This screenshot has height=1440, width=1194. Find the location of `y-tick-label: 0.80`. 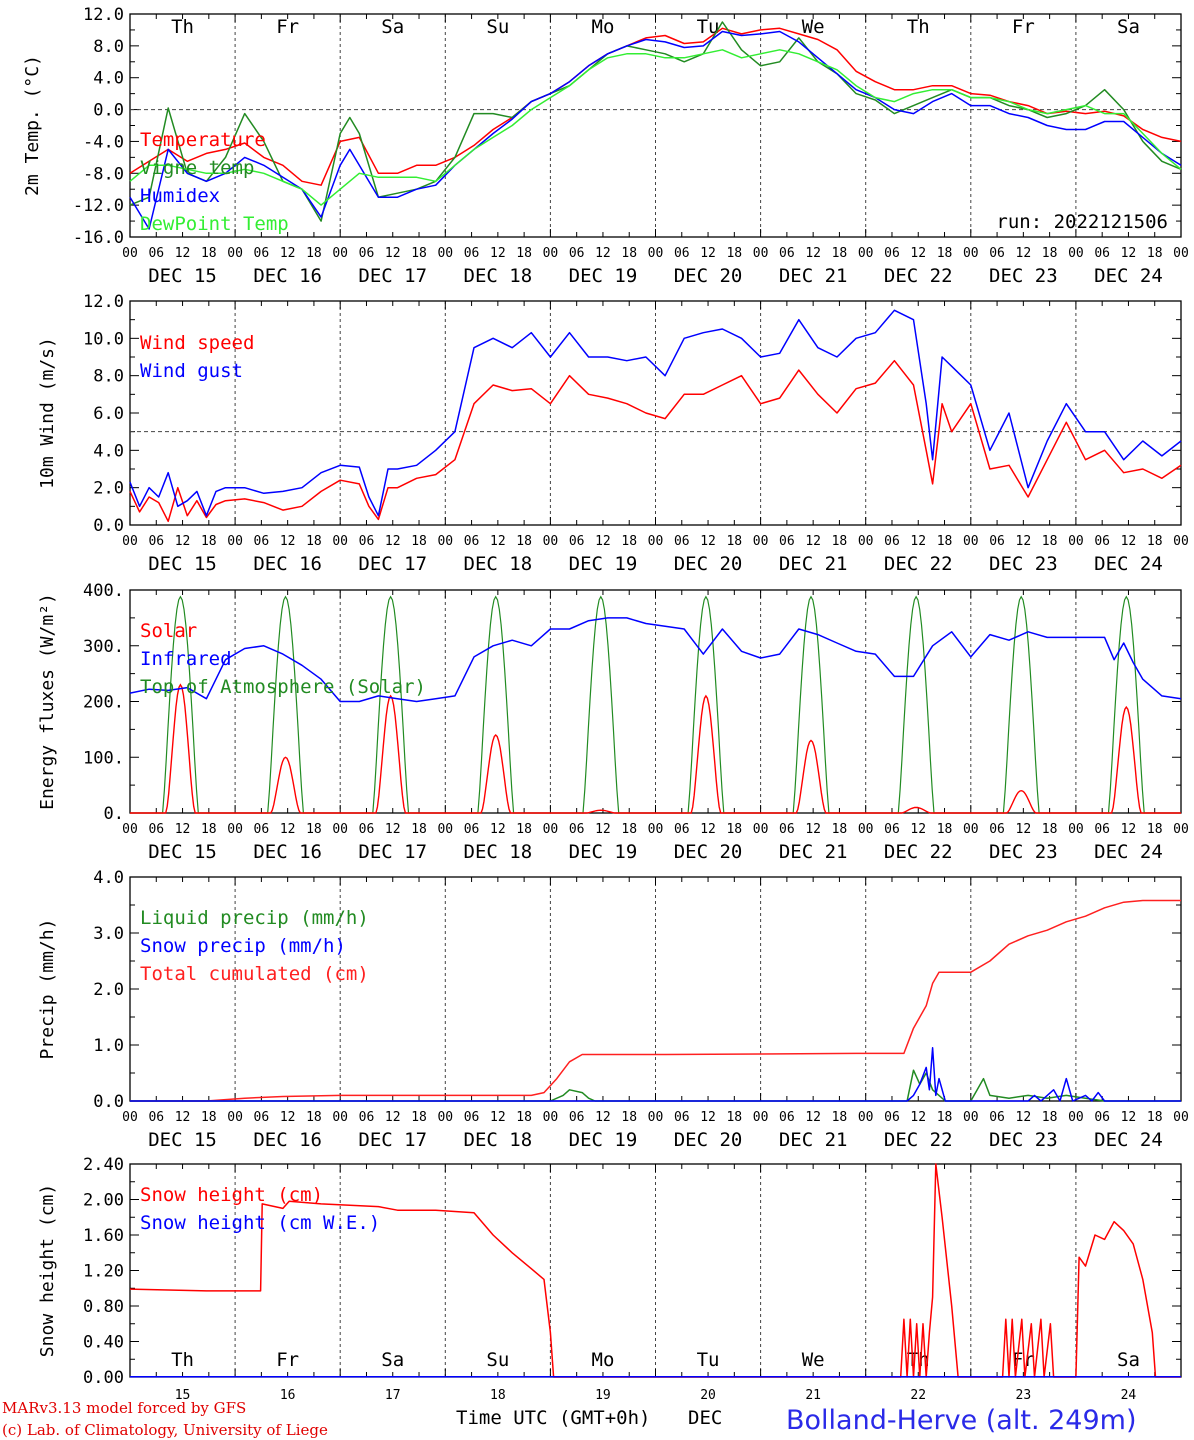

y-tick-label: 0.80 is located at coordinates (103, 1307).